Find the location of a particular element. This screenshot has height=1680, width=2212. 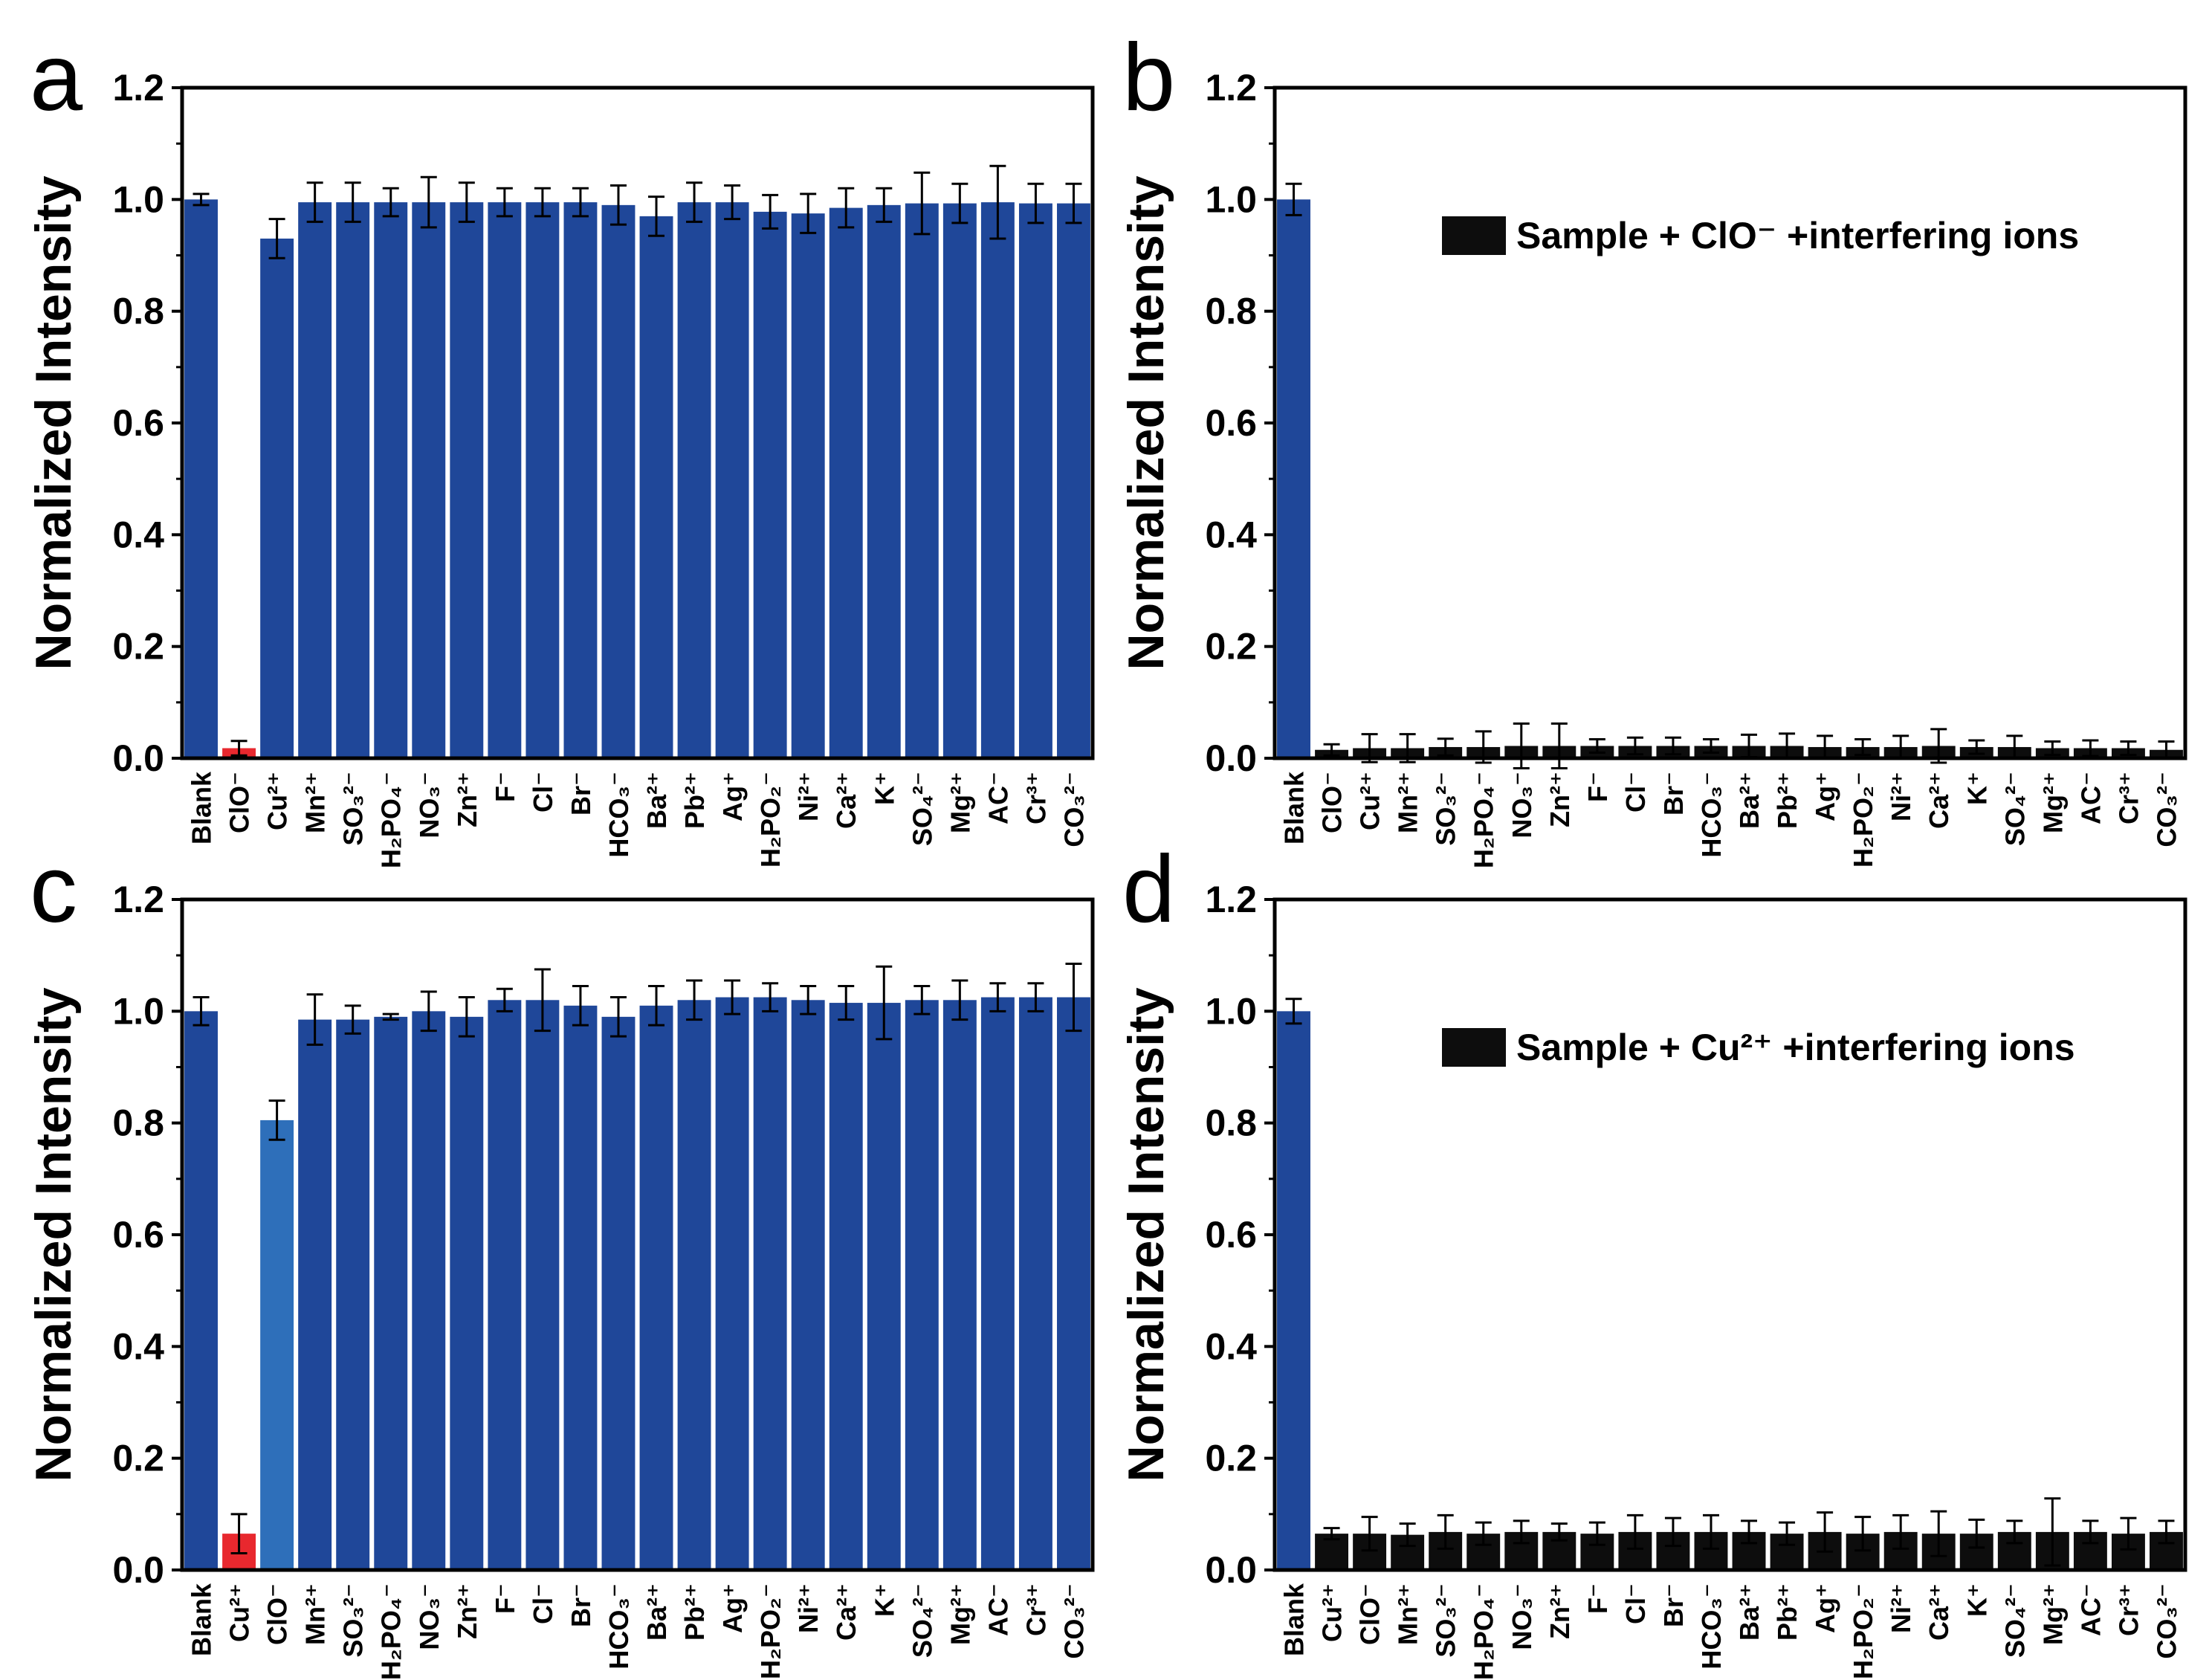

y-tick-label: 0.0 is located at coordinates (138, 758).